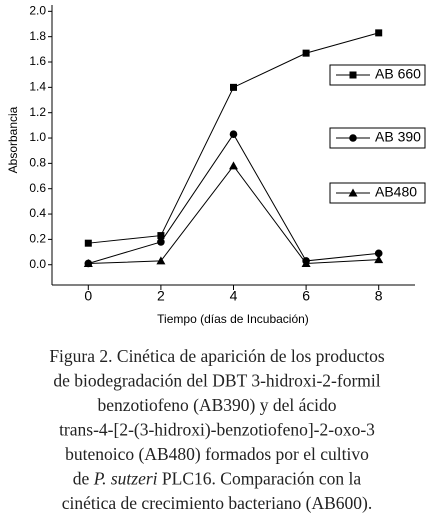 Image resolution: width=434 pixels, height=520 pixels. I want to click on y-tick-label: 1.8, so click(37, 36).